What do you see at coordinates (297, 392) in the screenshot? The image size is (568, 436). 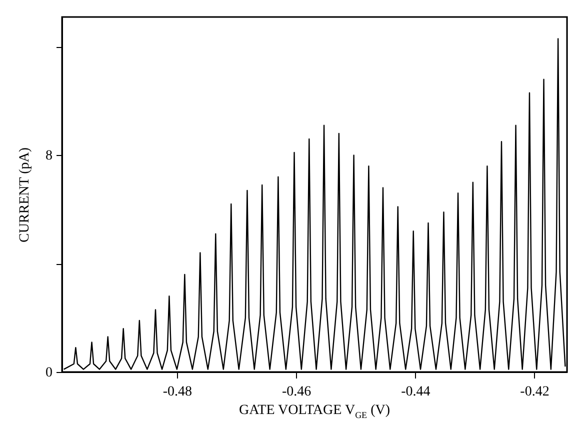 I see `x-tick-label: -0.46` at bounding box center [297, 392].